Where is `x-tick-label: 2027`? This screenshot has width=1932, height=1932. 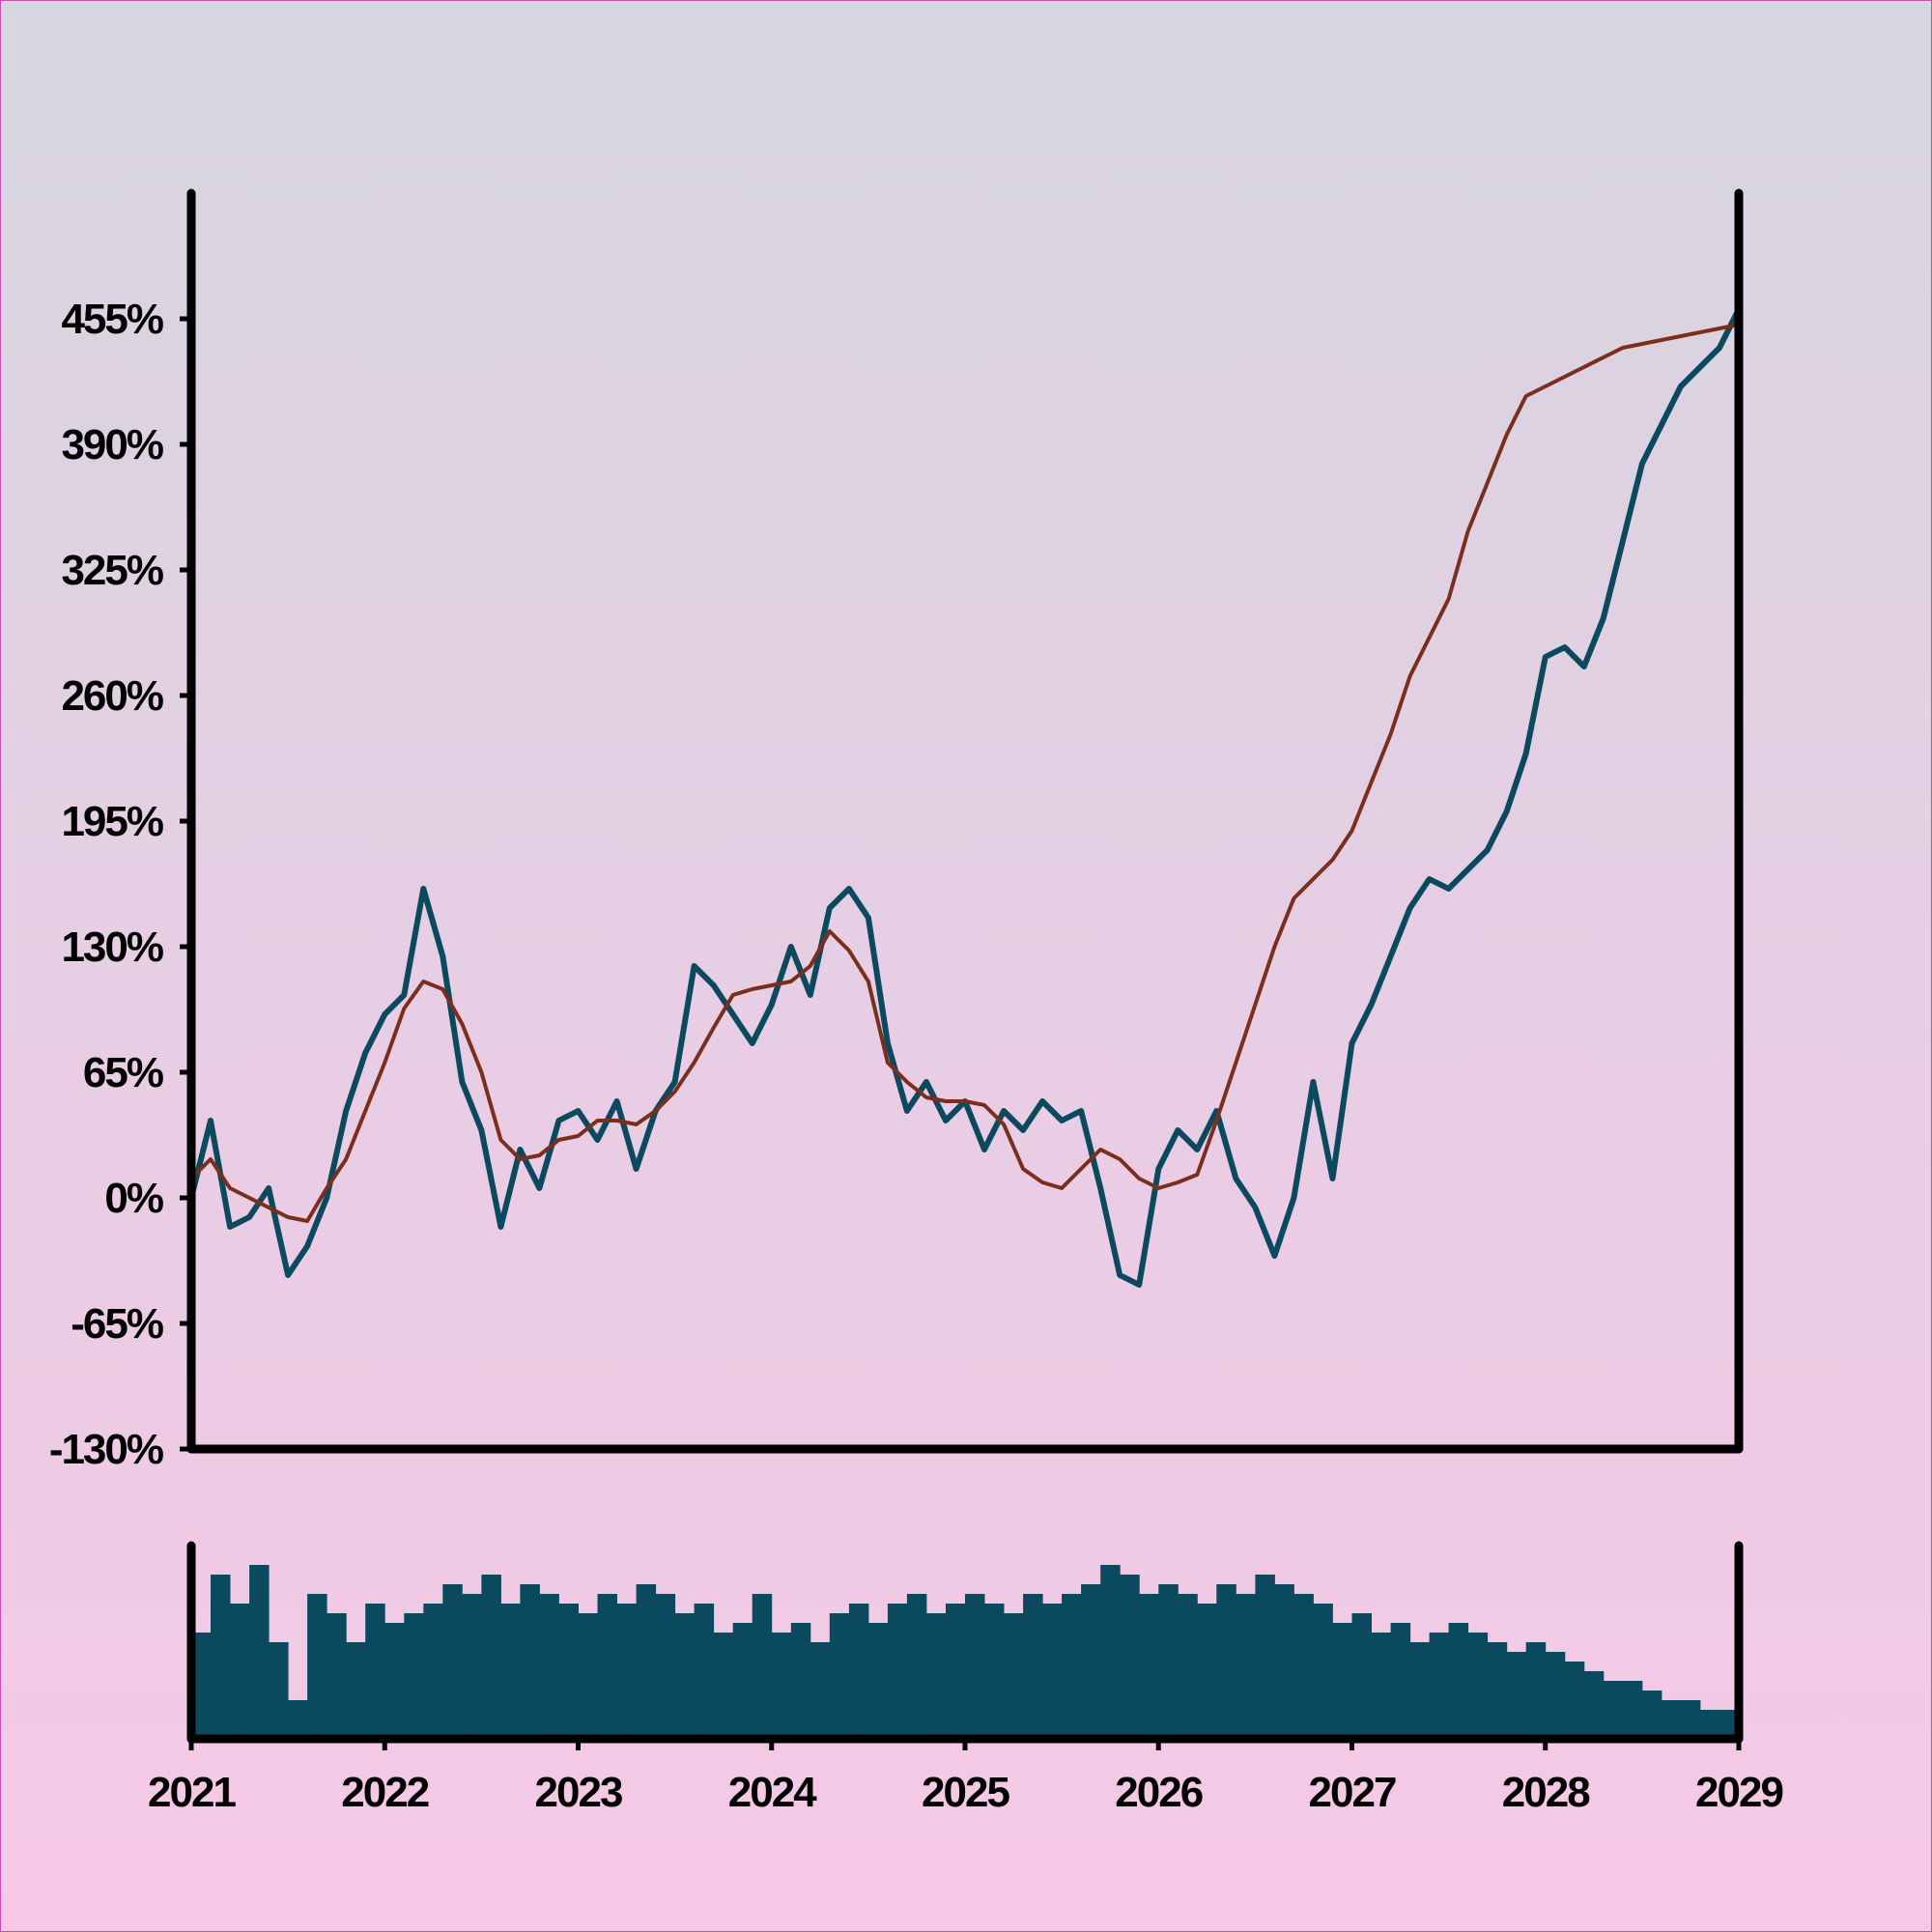 x-tick-label: 2027 is located at coordinates (1352, 1792).